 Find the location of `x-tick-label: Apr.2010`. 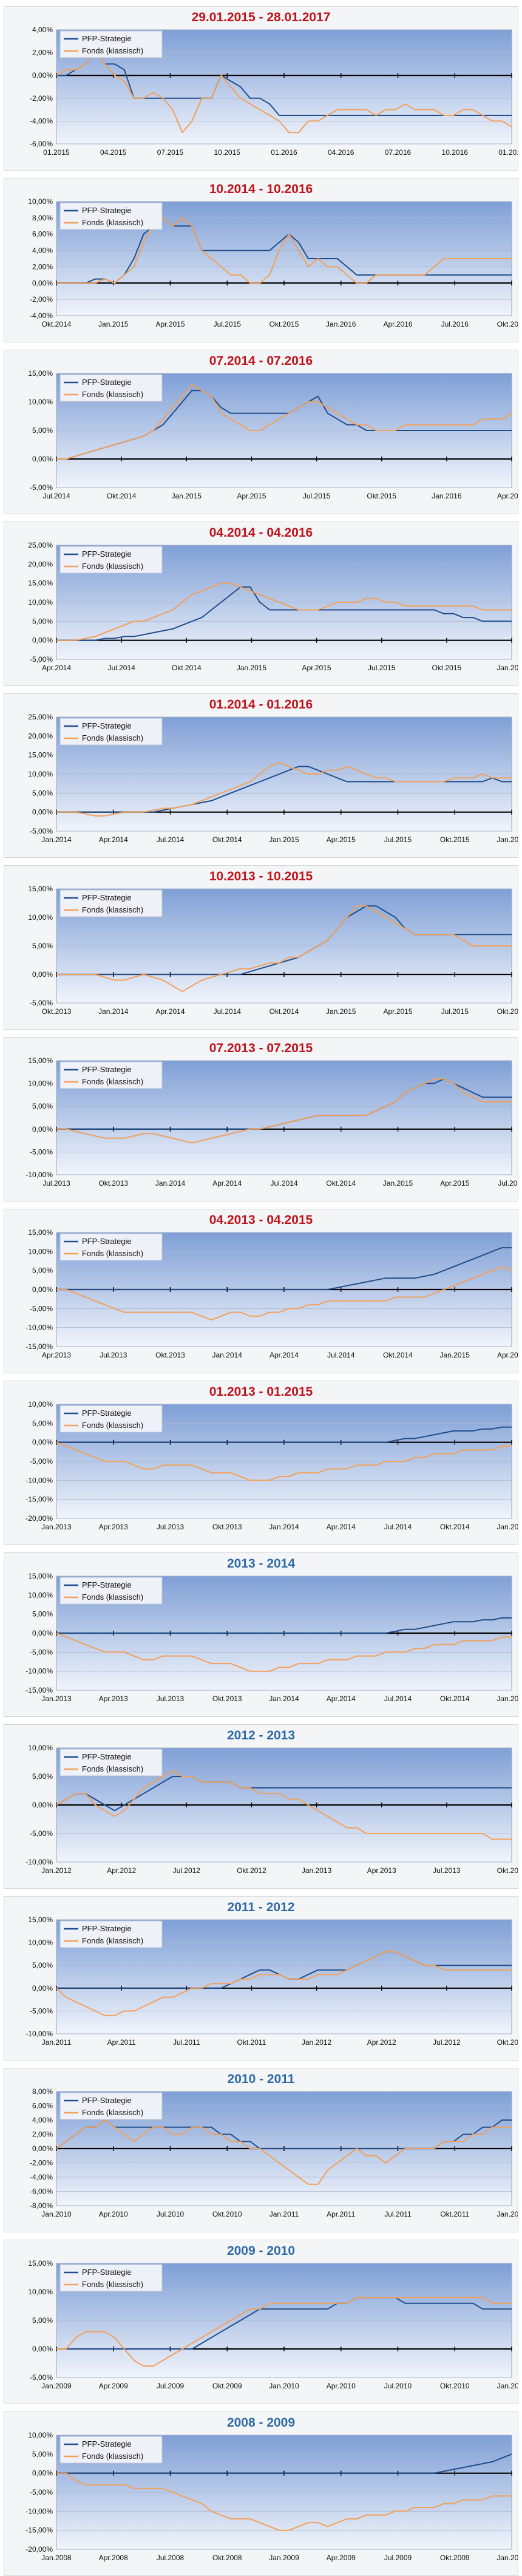

x-tick-label: Apr.2010 is located at coordinates (341, 2386).